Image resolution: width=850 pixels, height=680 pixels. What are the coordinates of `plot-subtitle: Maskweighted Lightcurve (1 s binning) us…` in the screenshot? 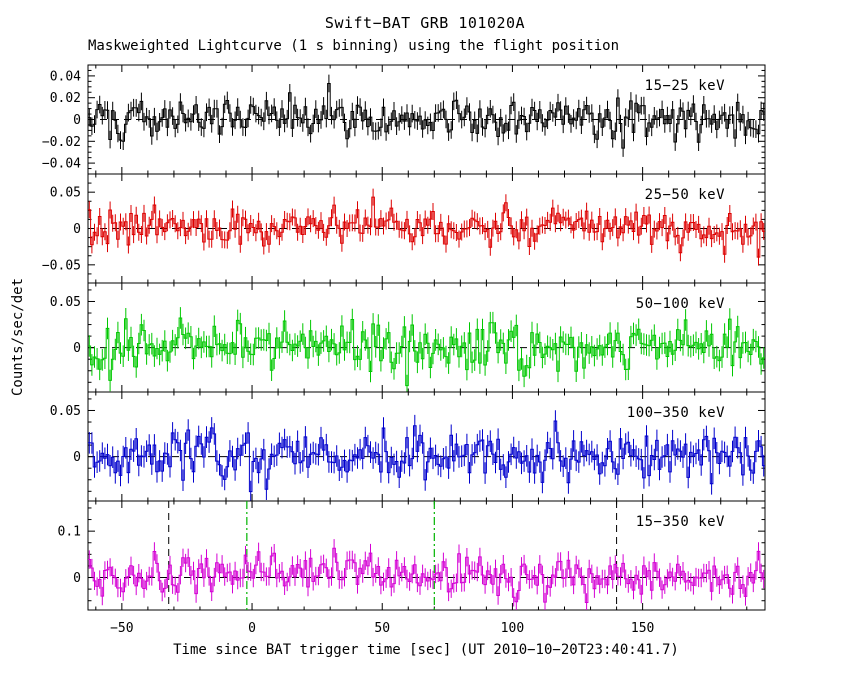 It's located at (353, 46).